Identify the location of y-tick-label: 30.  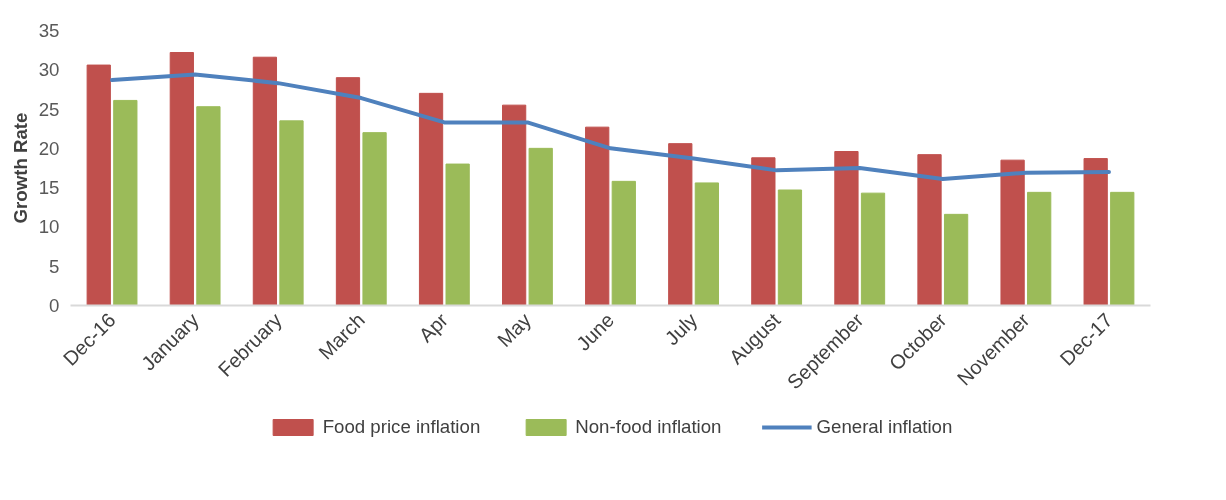
(49, 70).